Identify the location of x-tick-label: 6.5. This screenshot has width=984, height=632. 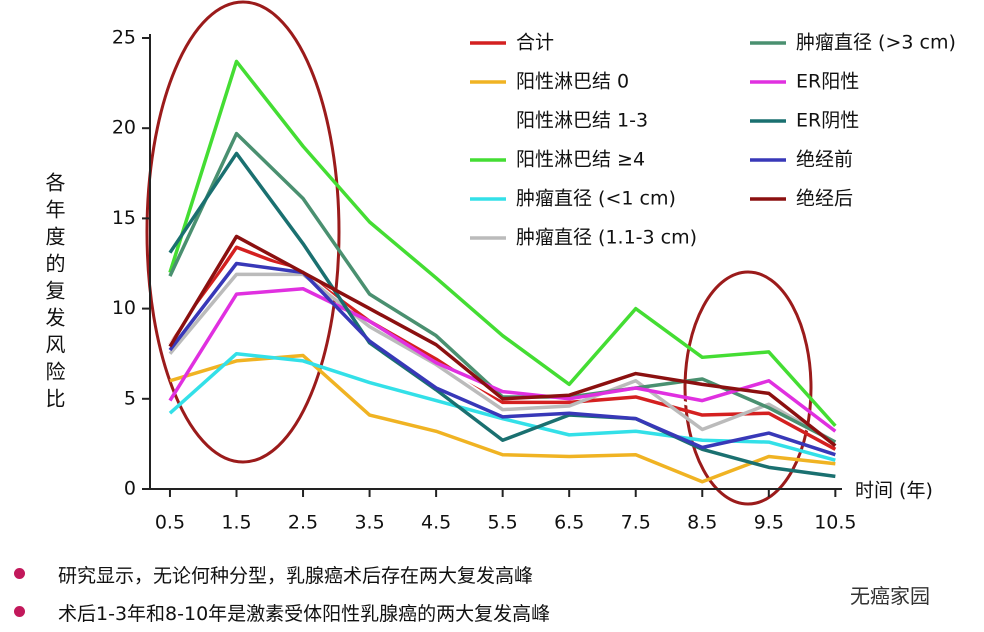
(569, 523).